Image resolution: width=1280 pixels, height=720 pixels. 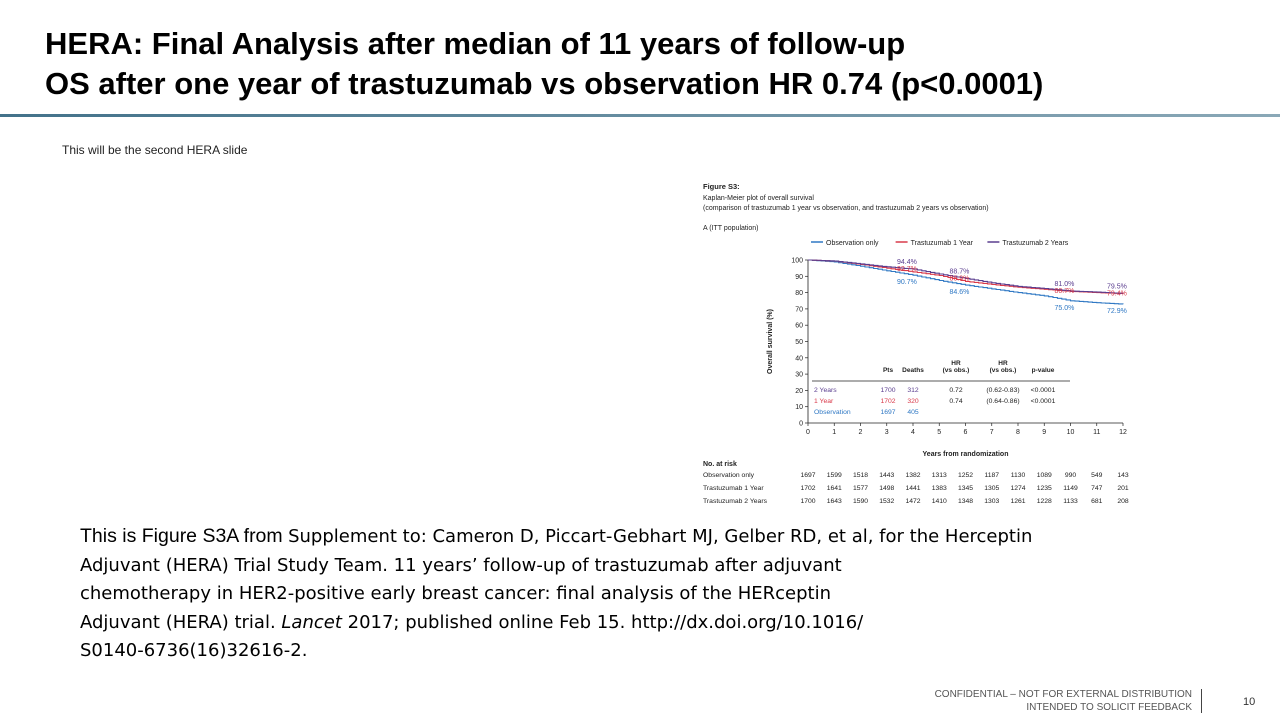 I want to click on x-tick-label-1: 1, so click(x=834, y=432).